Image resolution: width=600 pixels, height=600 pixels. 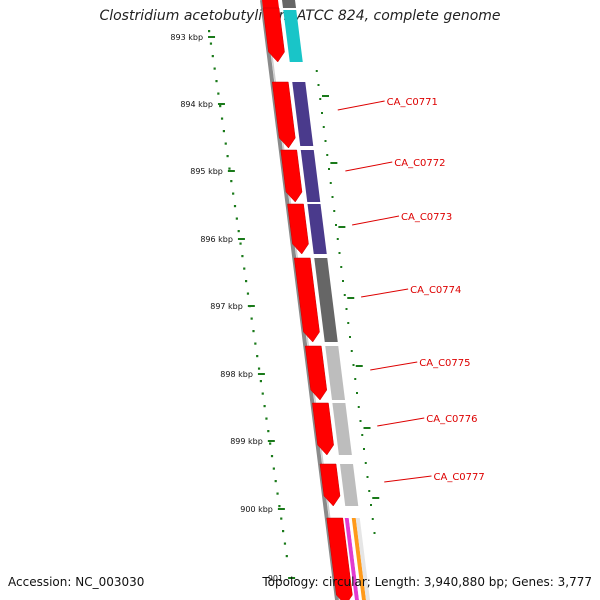 What do you see at coordinates (186, 37) in the screenshot?
I see `tick-label: 893 kbp` at bounding box center [186, 37].